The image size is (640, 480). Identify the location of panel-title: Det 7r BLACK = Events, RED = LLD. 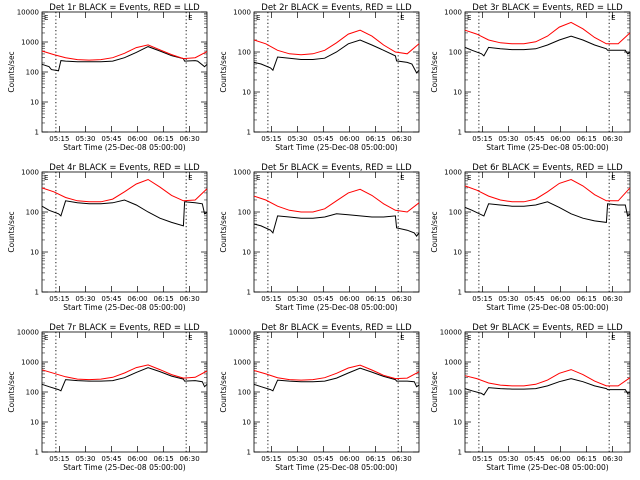
(124, 328).